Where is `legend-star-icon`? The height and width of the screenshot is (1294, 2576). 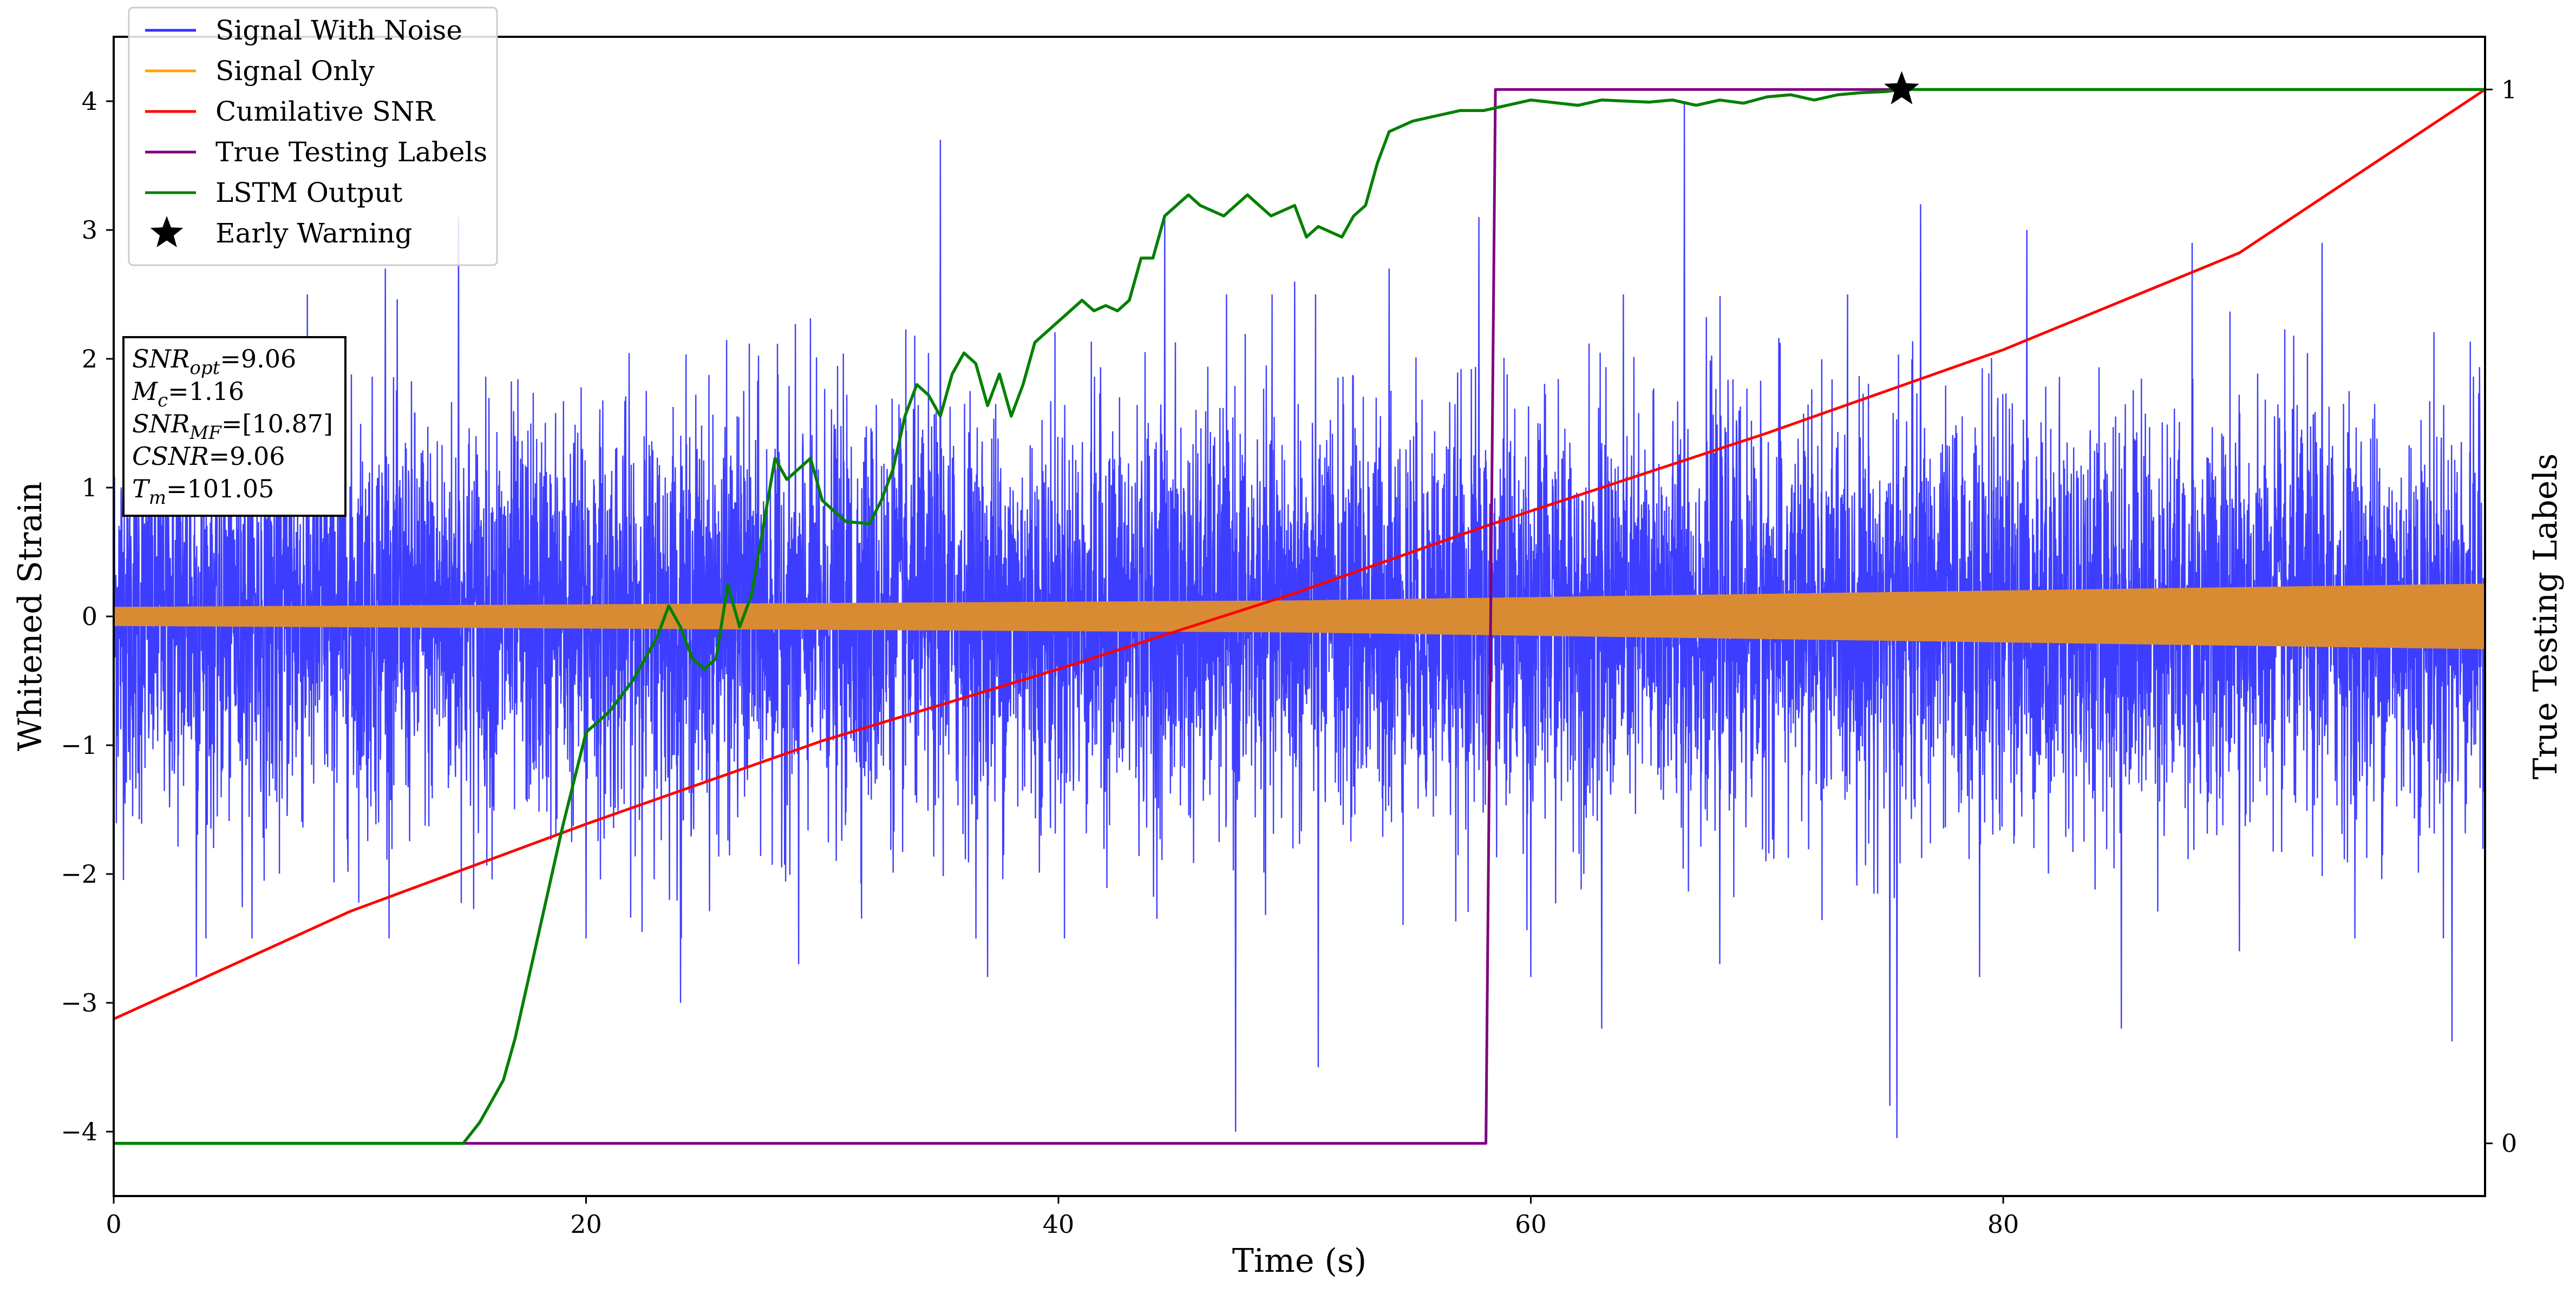
legend-star-icon is located at coordinates (167, 231).